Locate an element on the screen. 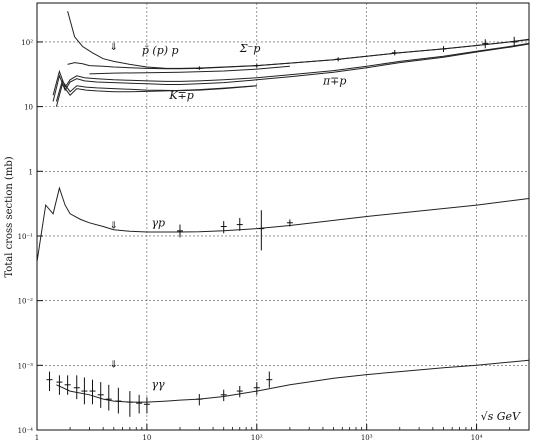  annotation-label: Σ⁻p is located at coordinates (250, 48).